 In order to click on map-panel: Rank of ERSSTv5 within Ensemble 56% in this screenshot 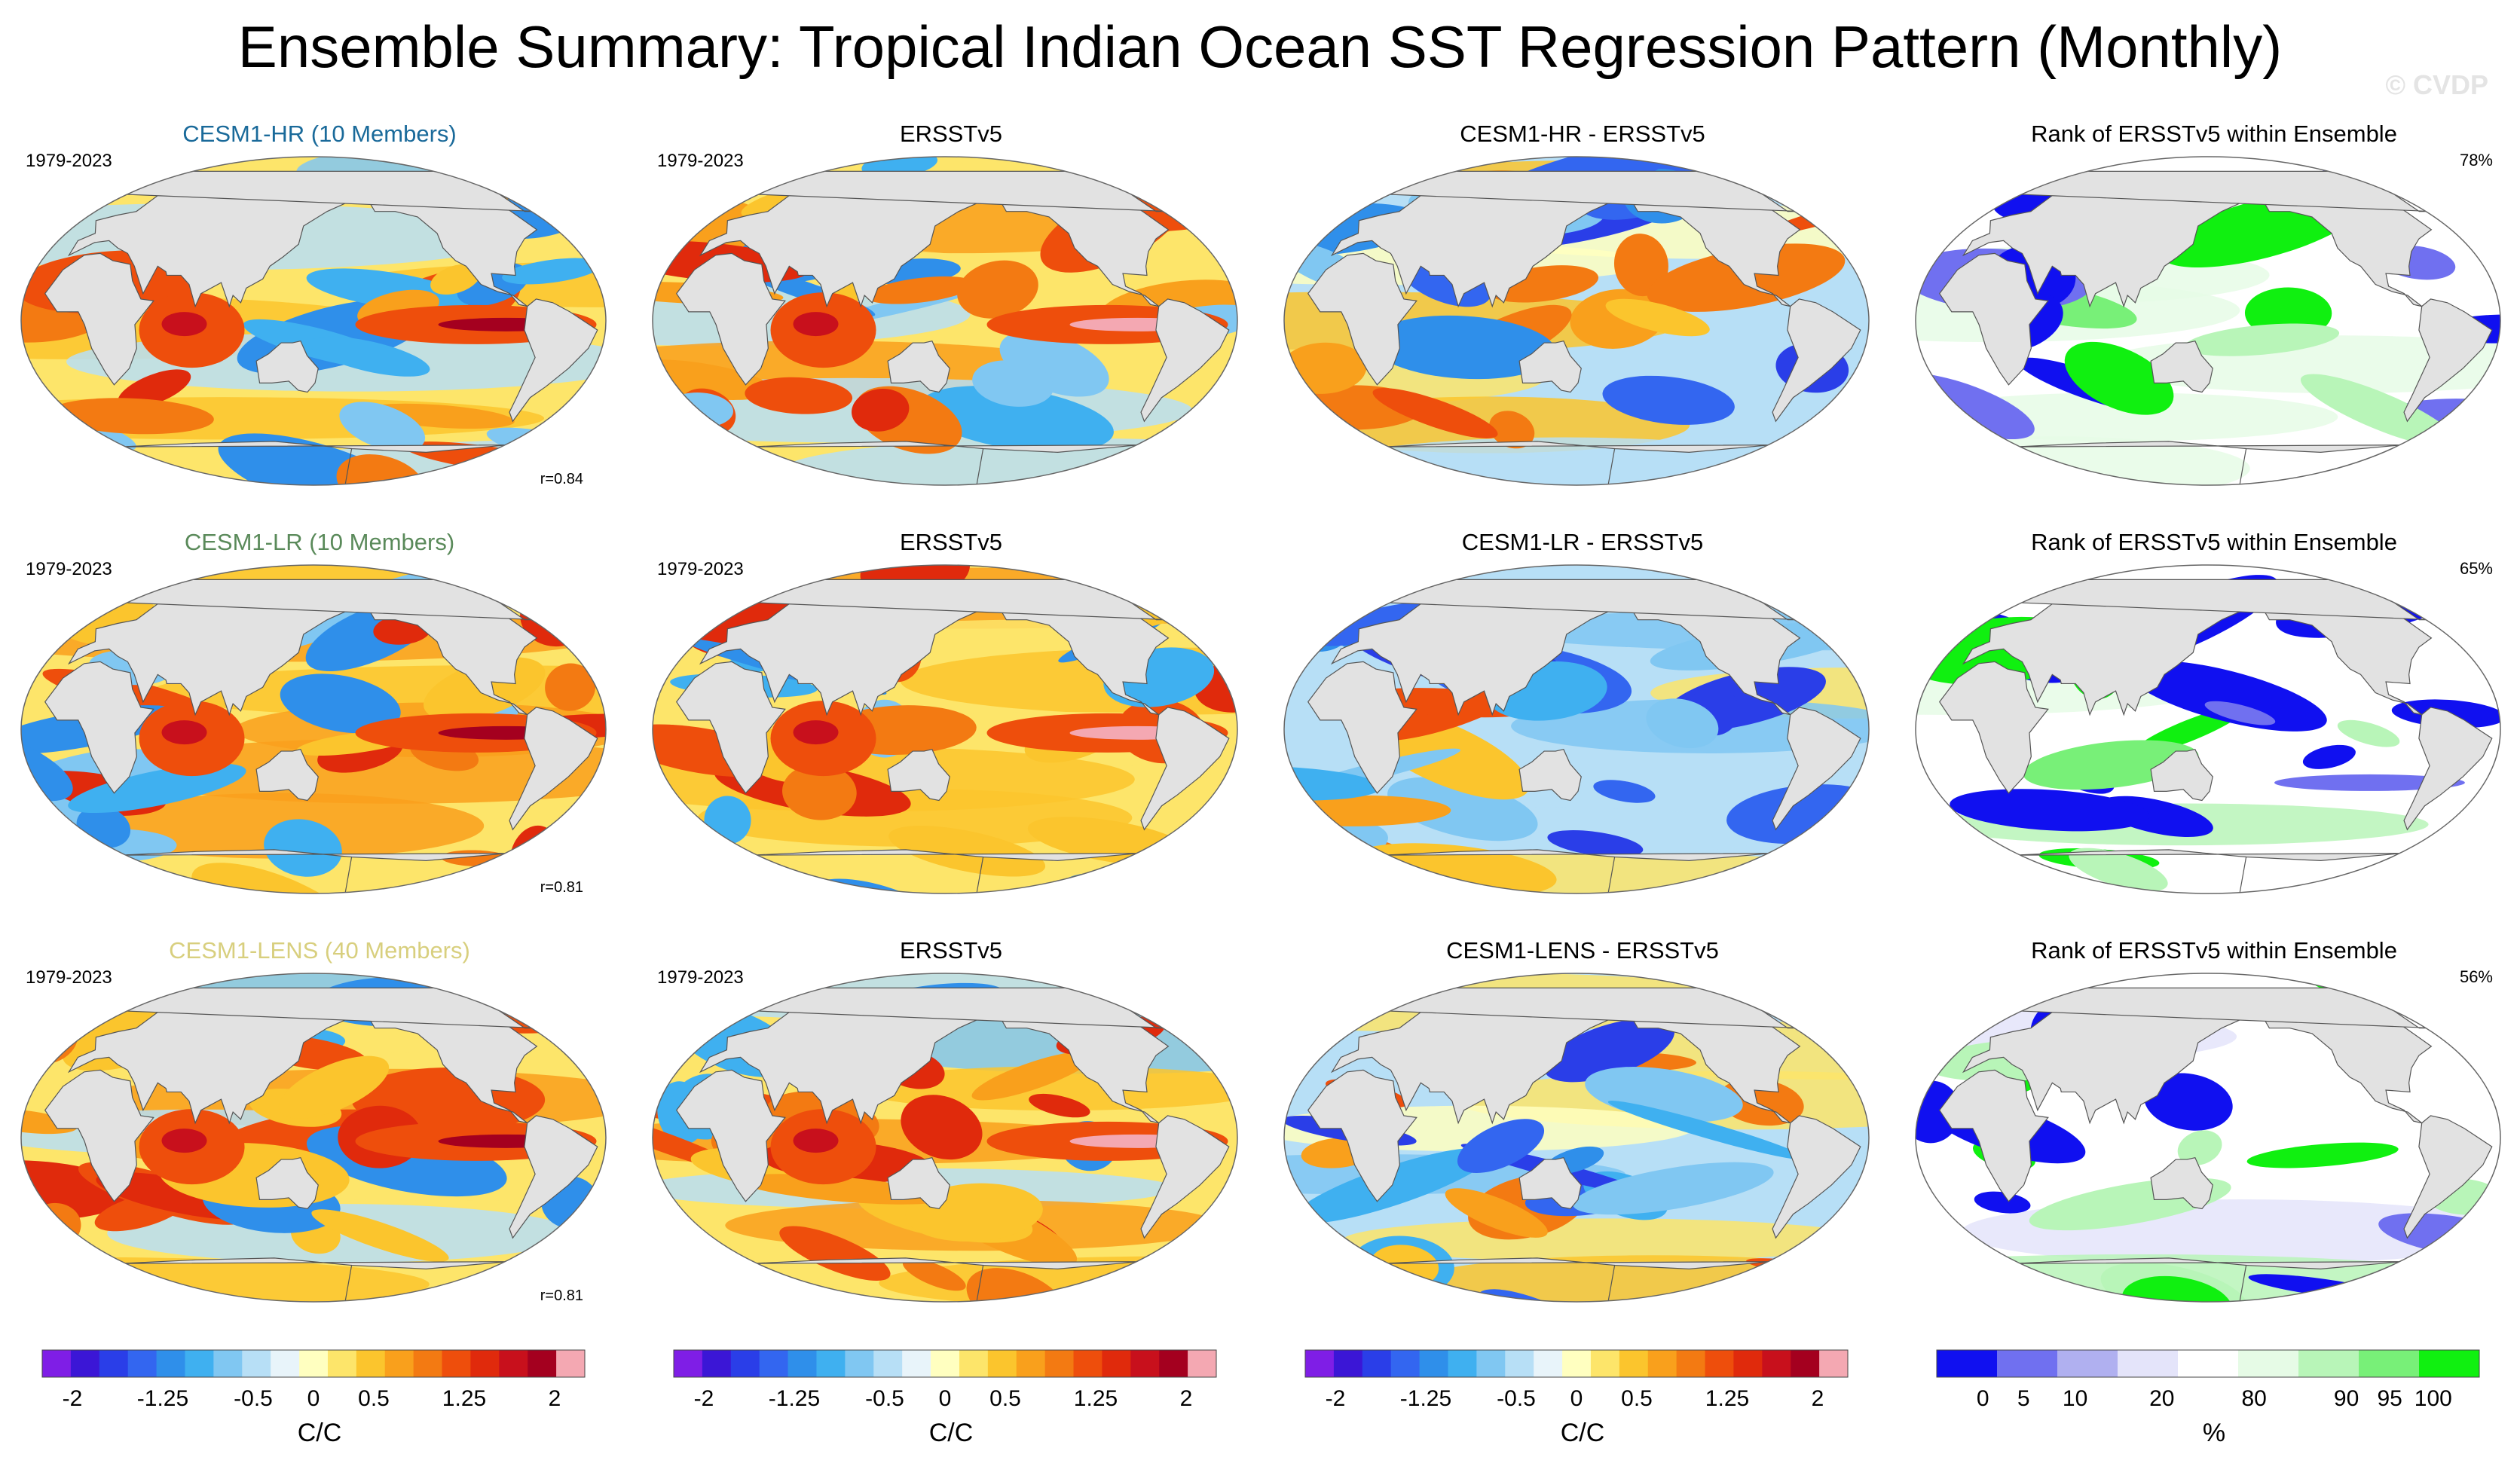, I will do `click(2212, 1139)`.